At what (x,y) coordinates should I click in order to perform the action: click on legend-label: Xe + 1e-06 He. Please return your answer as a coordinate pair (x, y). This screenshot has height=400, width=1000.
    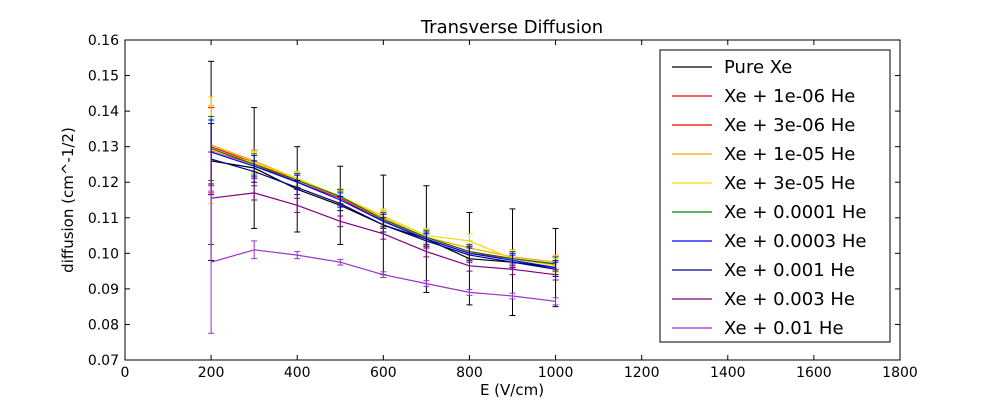
    Looking at the image, I should click on (789, 96).